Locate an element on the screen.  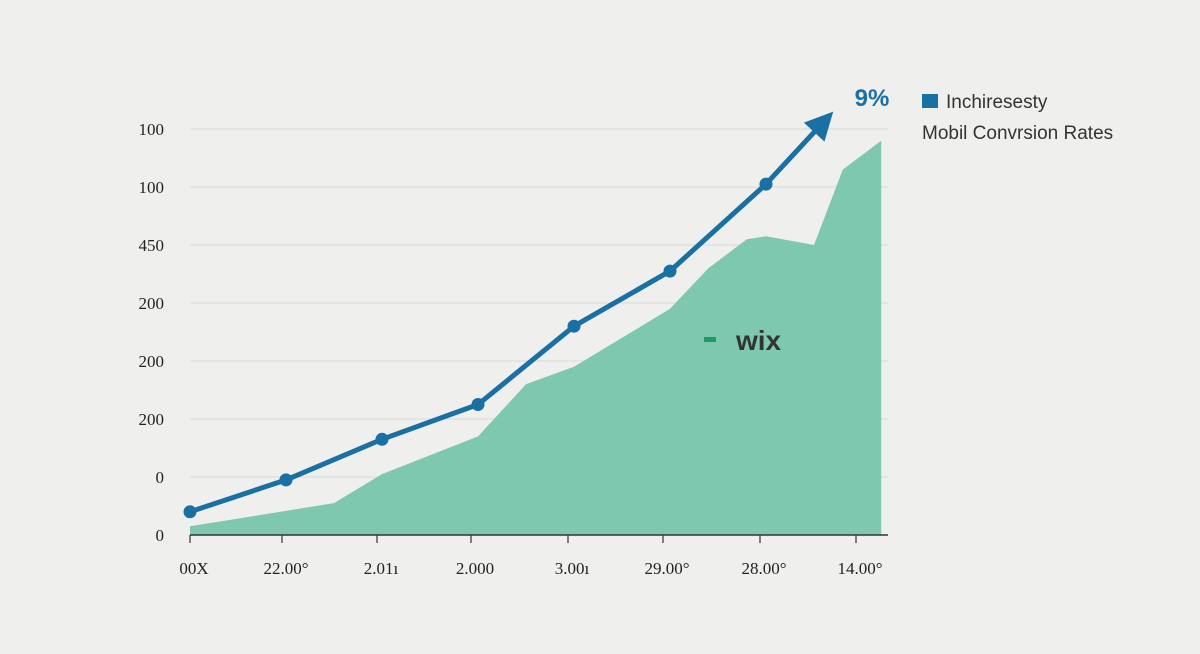
legend-label-1: Inchiresesty is located at coordinates (997, 102).